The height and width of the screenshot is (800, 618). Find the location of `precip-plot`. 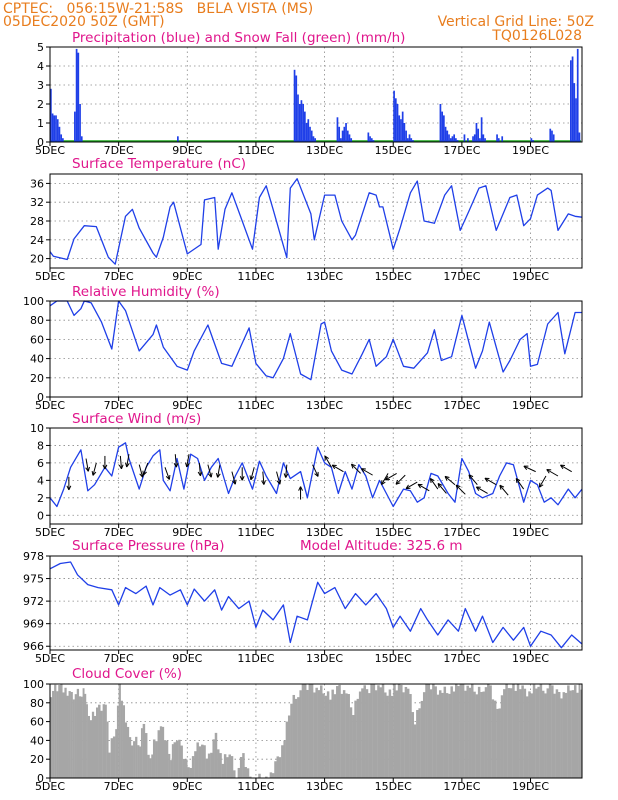

precip-plot is located at coordinates (315, 95).